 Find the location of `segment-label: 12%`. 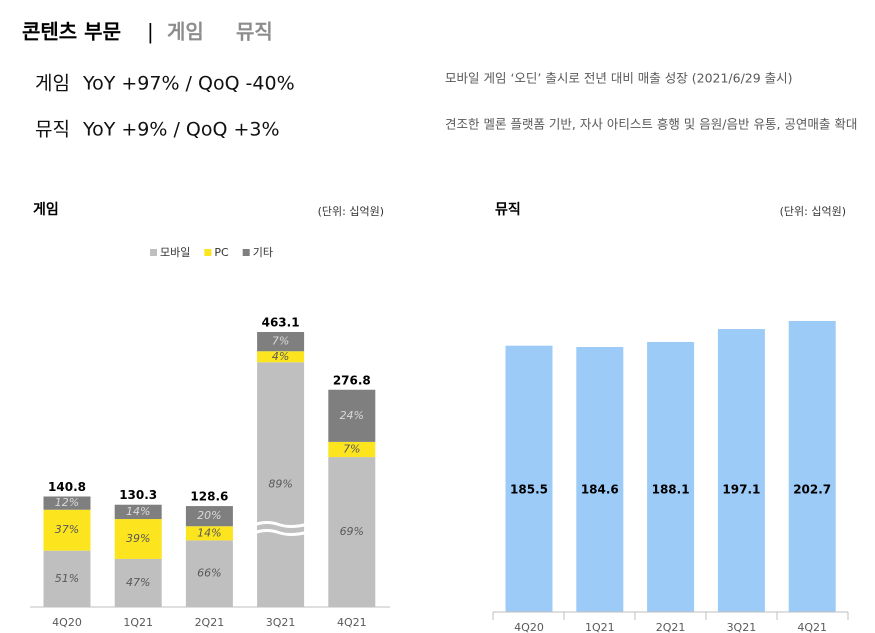

segment-label: 12% is located at coordinates (67, 502).